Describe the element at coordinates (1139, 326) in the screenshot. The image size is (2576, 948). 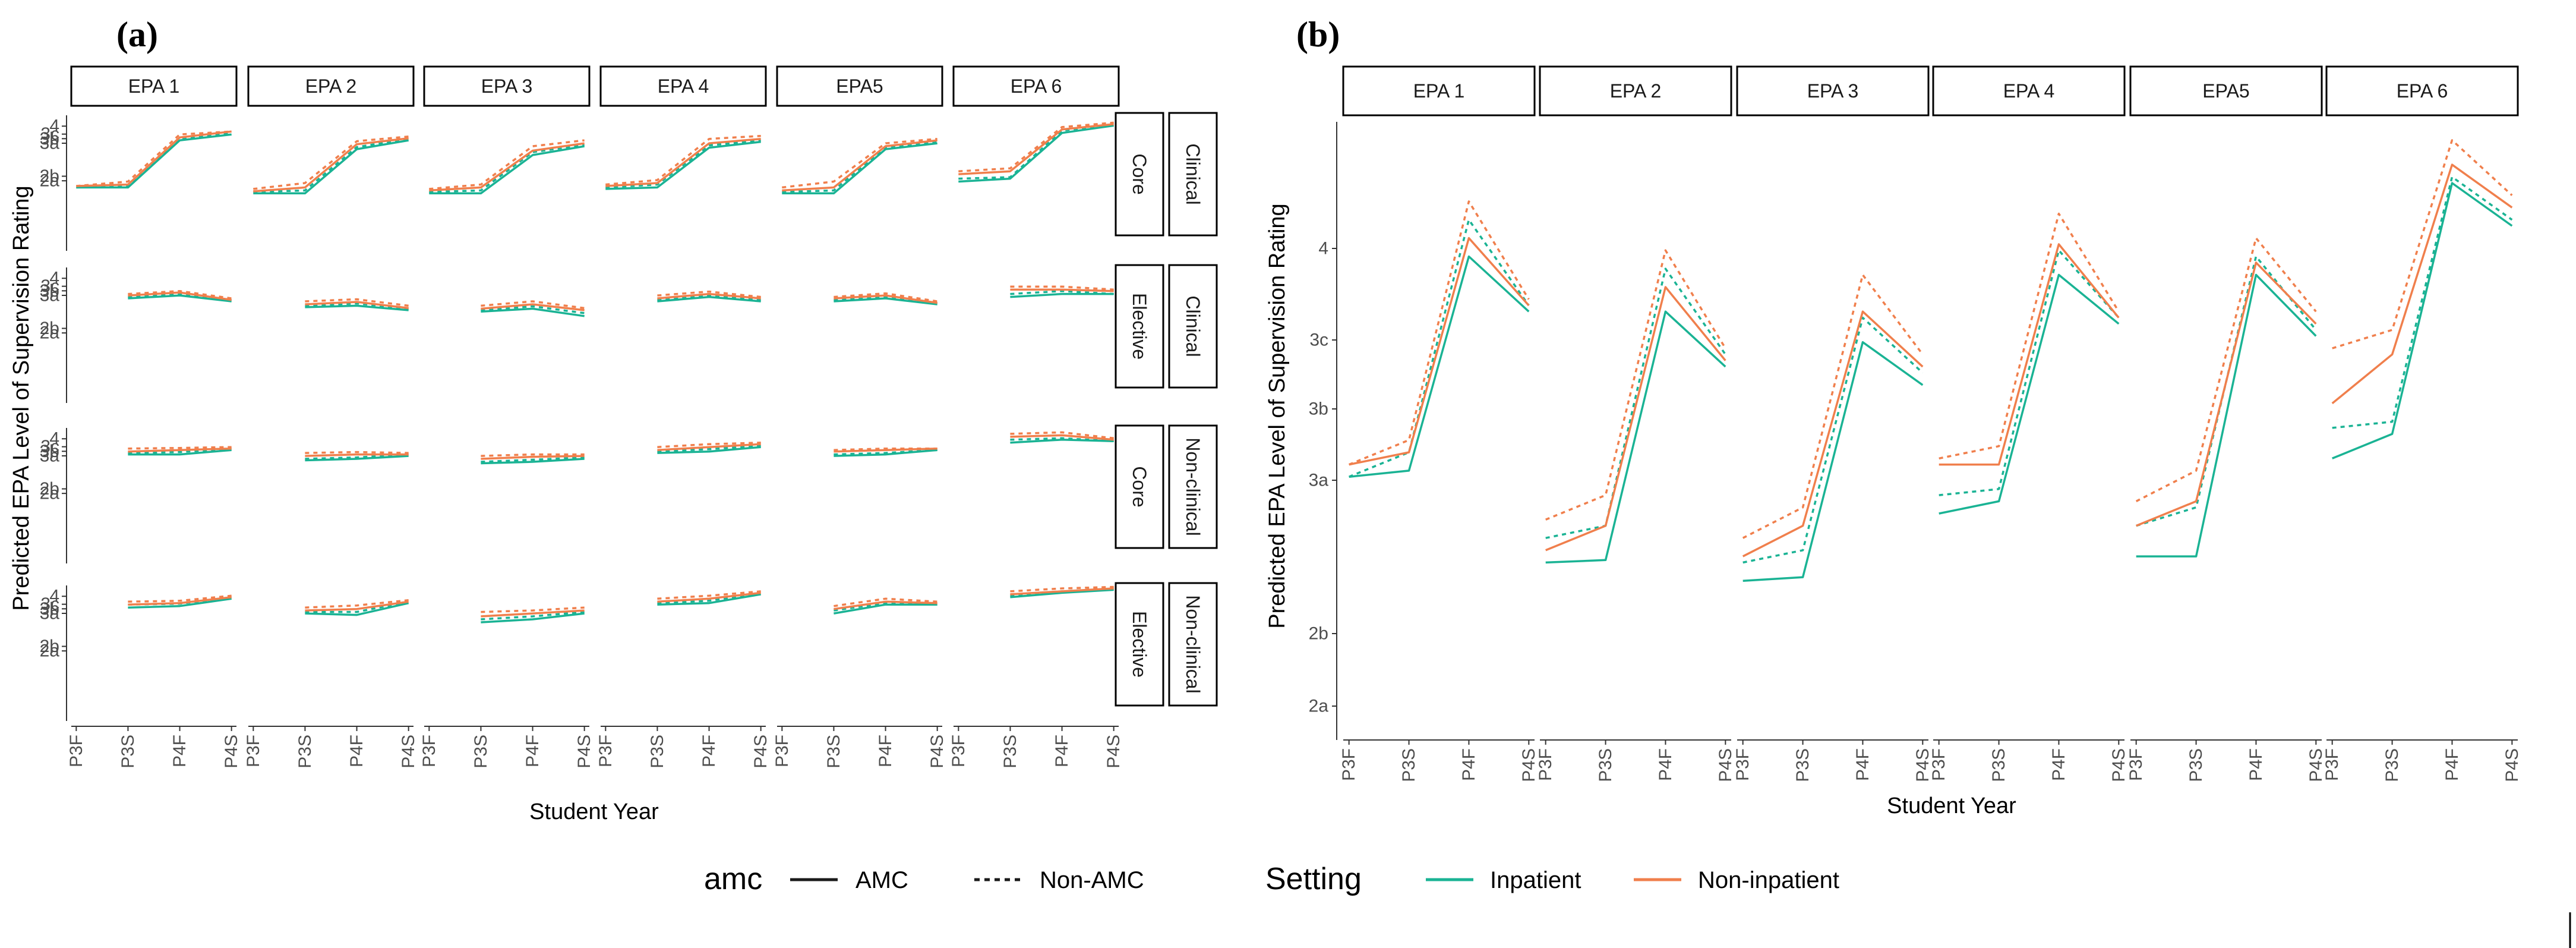
I see `a-strip-row2-elective` at that location.